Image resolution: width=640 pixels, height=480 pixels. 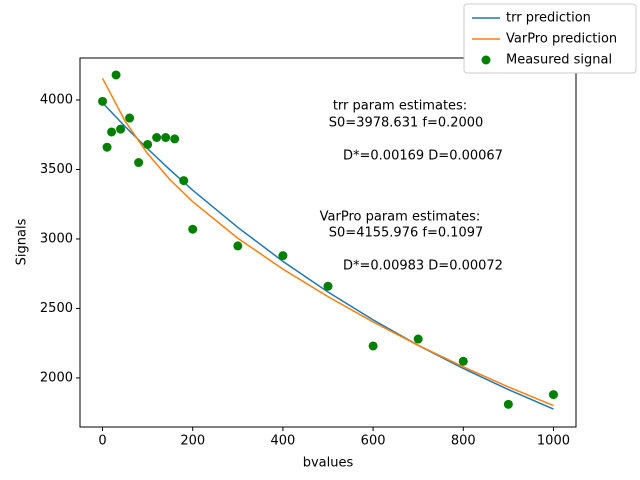 I want to click on x-tick-label: 1000, so click(x=553, y=441).